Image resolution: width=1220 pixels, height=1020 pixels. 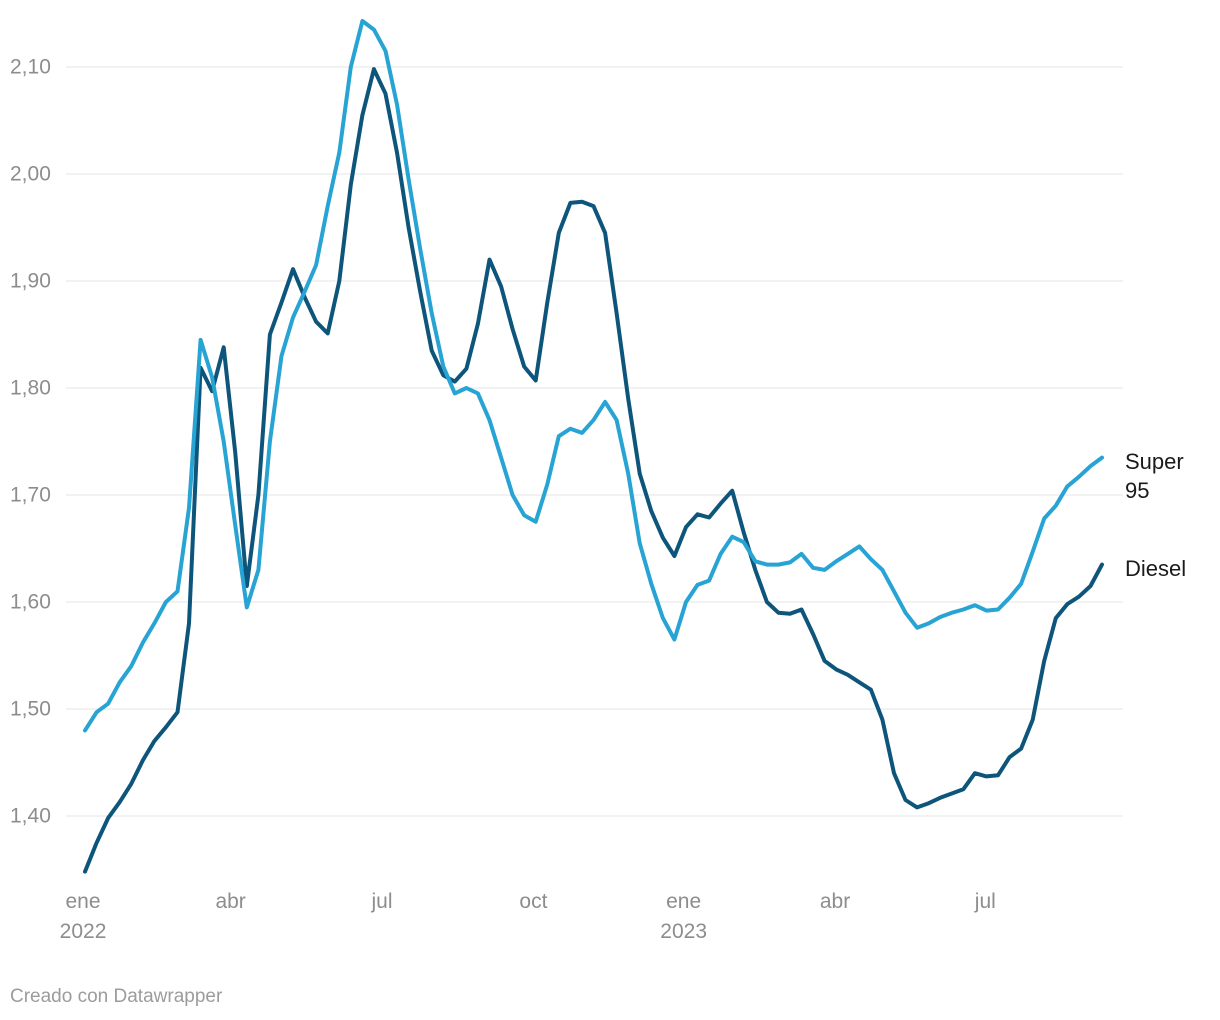 What do you see at coordinates (30, 388) in the screenshot?
I see `y-axis-label: 1,80` at bounding box center [30, 388].